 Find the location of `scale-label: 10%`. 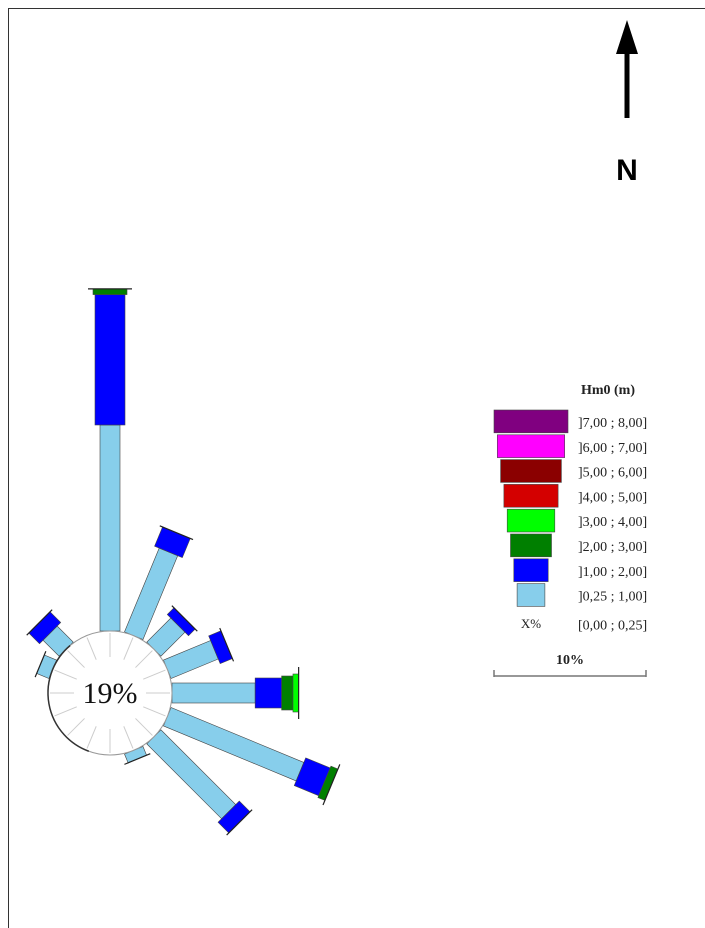

scale-label: 10% is located at coordinates (570, 660).